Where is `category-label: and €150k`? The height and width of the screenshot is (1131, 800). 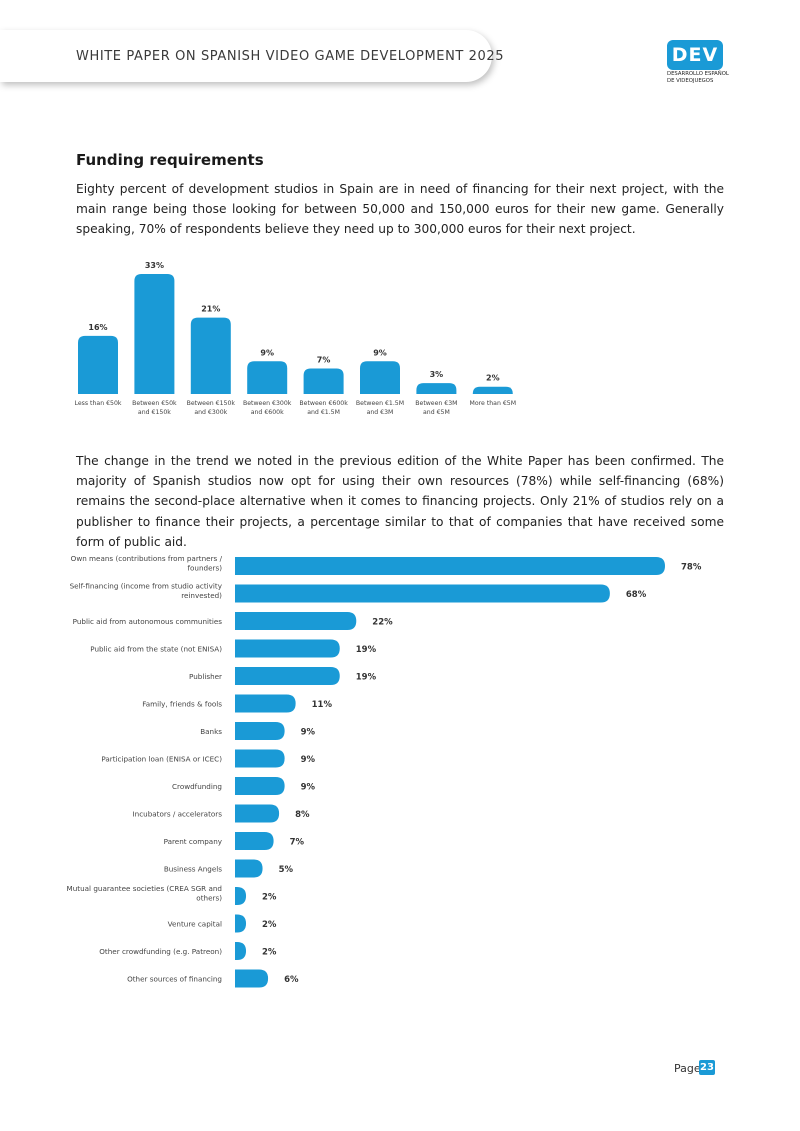 category-label: and €150k is located at coordinates (154, 412).